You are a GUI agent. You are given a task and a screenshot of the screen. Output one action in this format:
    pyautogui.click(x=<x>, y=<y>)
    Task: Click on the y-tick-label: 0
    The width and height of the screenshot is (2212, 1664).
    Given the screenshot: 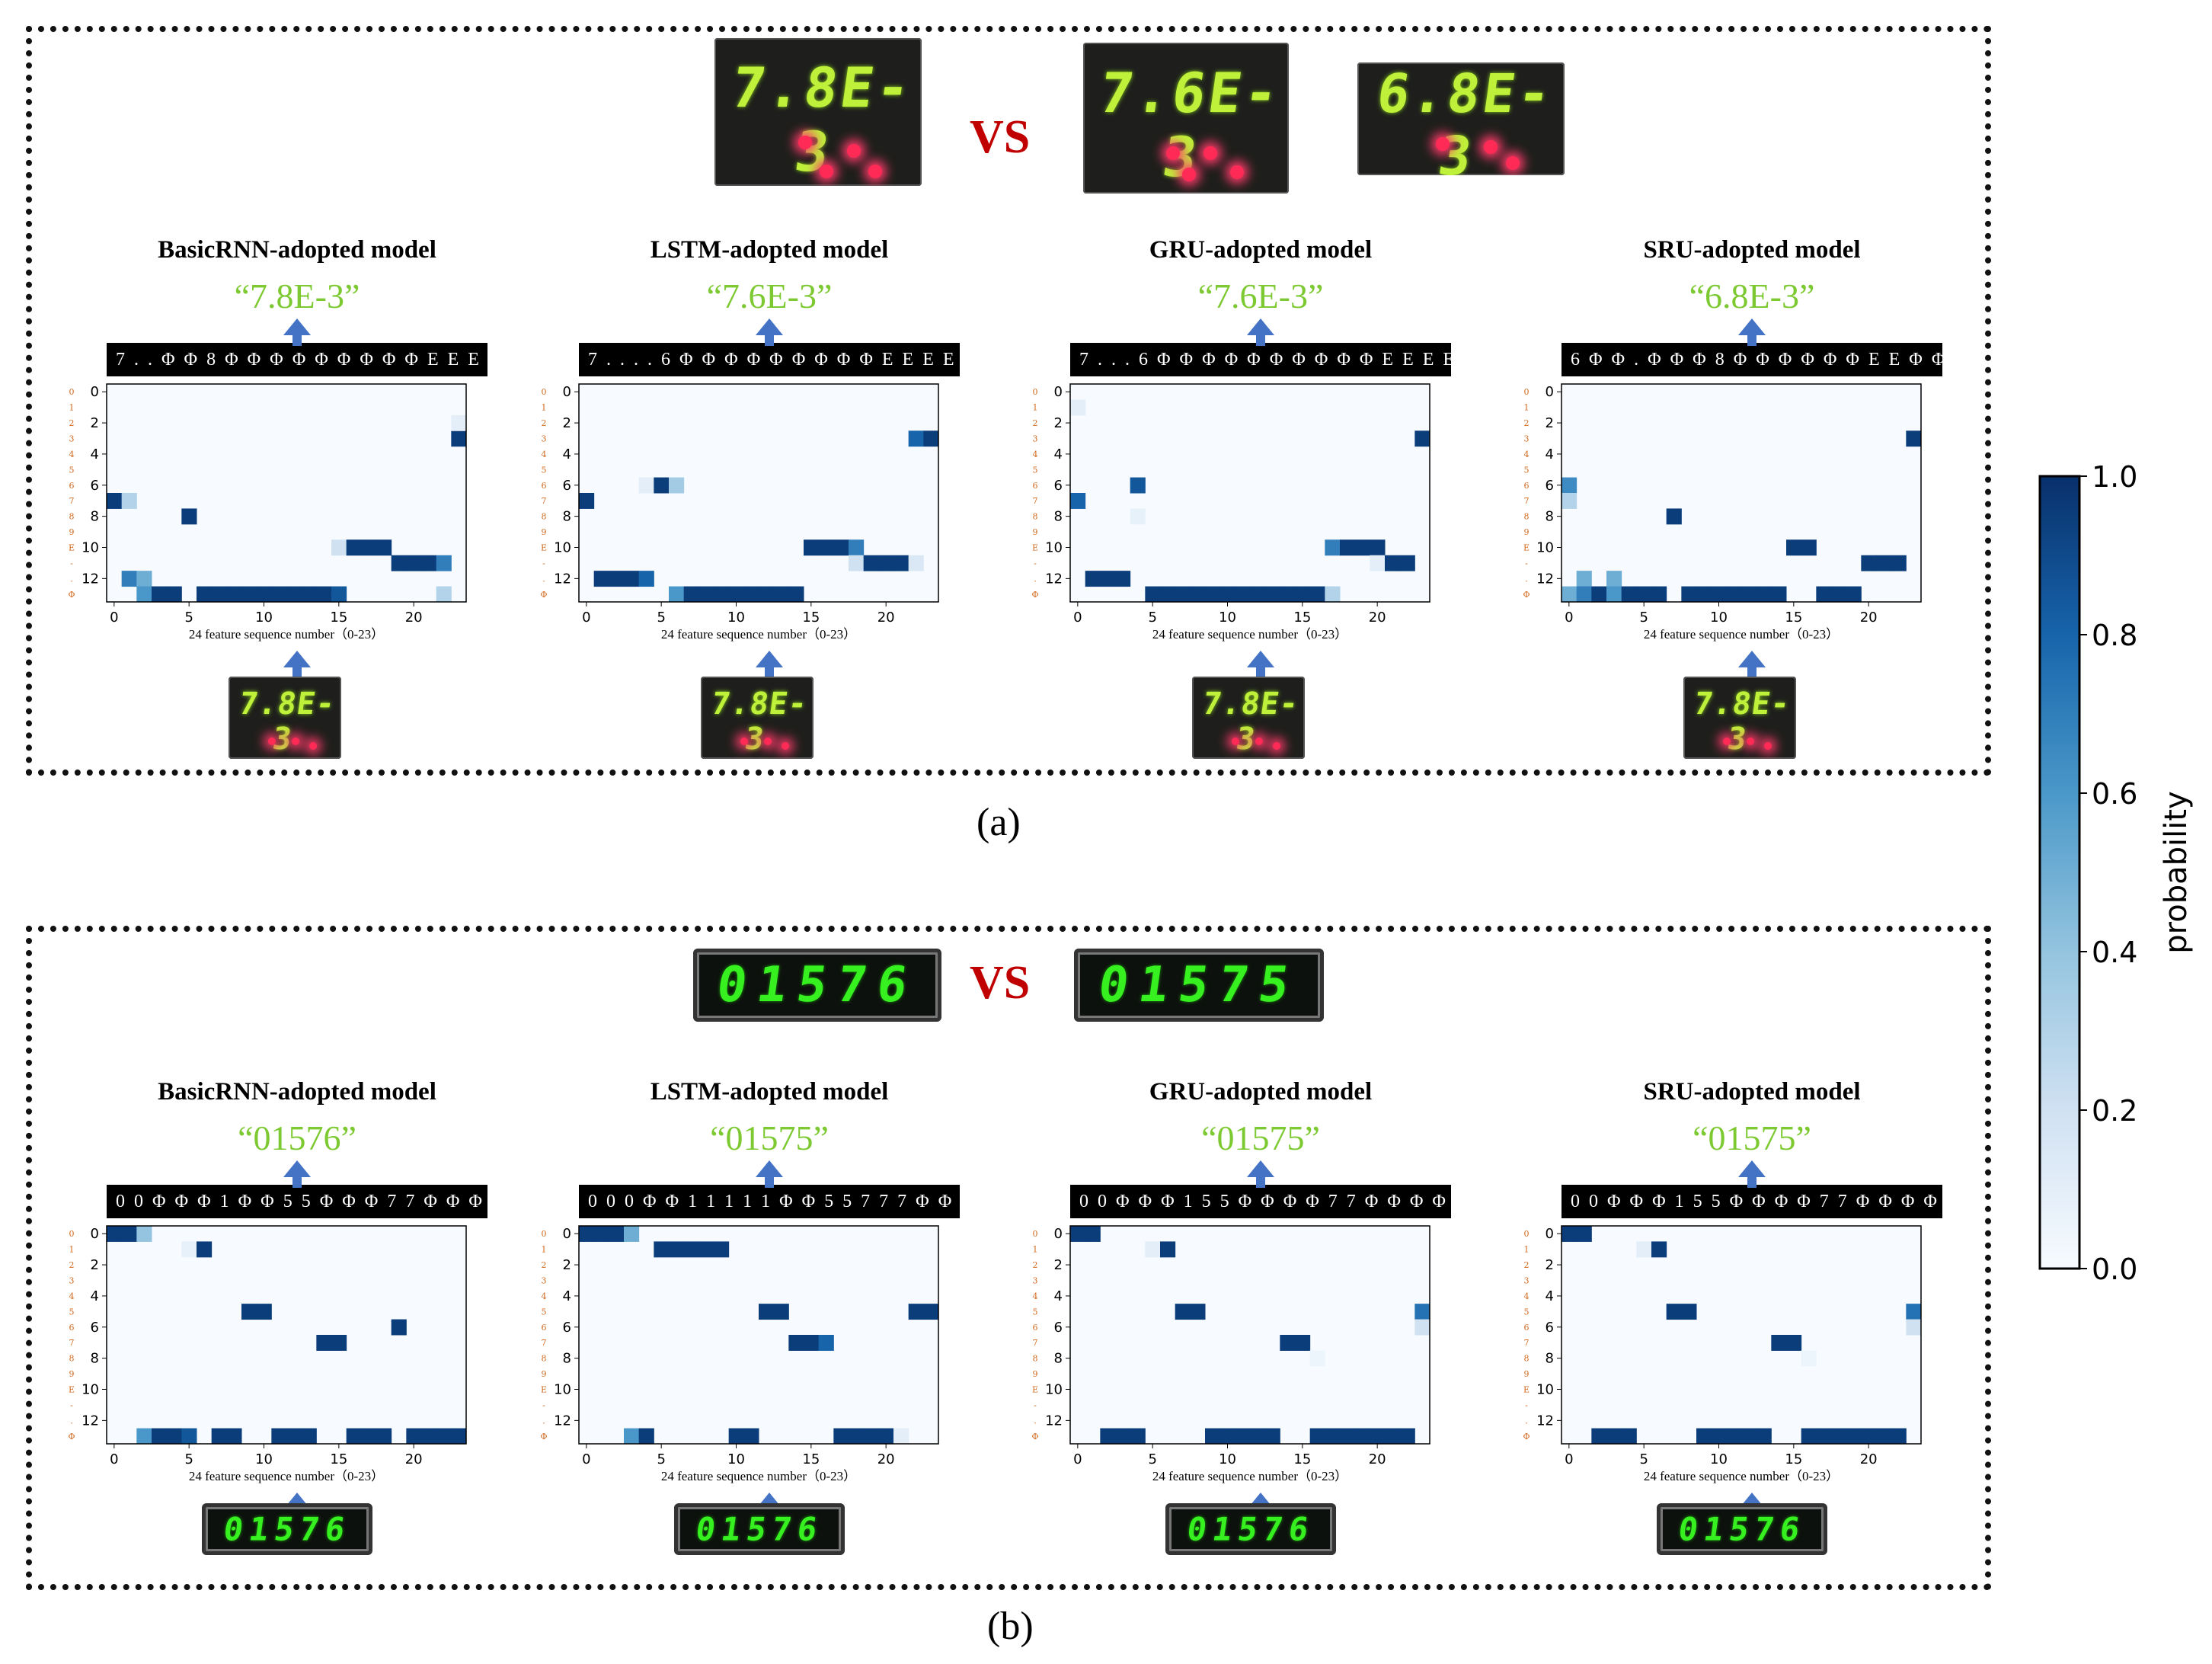 What is the action you would take?
    pyautogui.click(x=1550, y=1234)
    